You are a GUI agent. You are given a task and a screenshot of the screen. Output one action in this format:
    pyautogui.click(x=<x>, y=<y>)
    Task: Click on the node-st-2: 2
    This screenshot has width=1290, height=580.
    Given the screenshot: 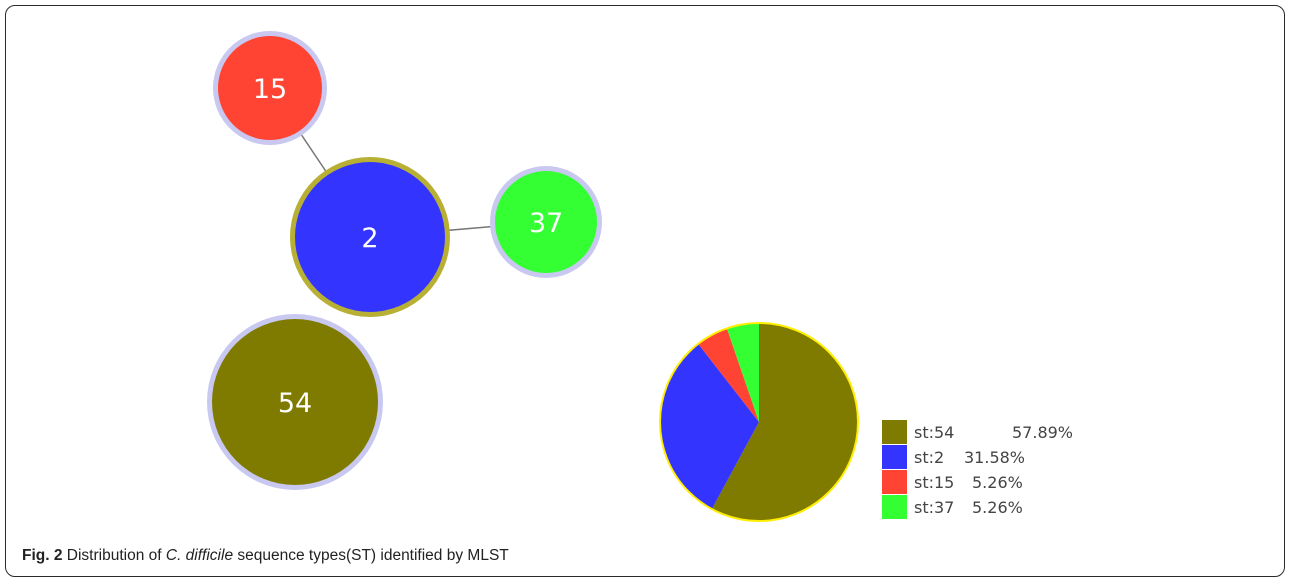 What is the action you would take?
    pyautogui.click(x=370, y=237)
    